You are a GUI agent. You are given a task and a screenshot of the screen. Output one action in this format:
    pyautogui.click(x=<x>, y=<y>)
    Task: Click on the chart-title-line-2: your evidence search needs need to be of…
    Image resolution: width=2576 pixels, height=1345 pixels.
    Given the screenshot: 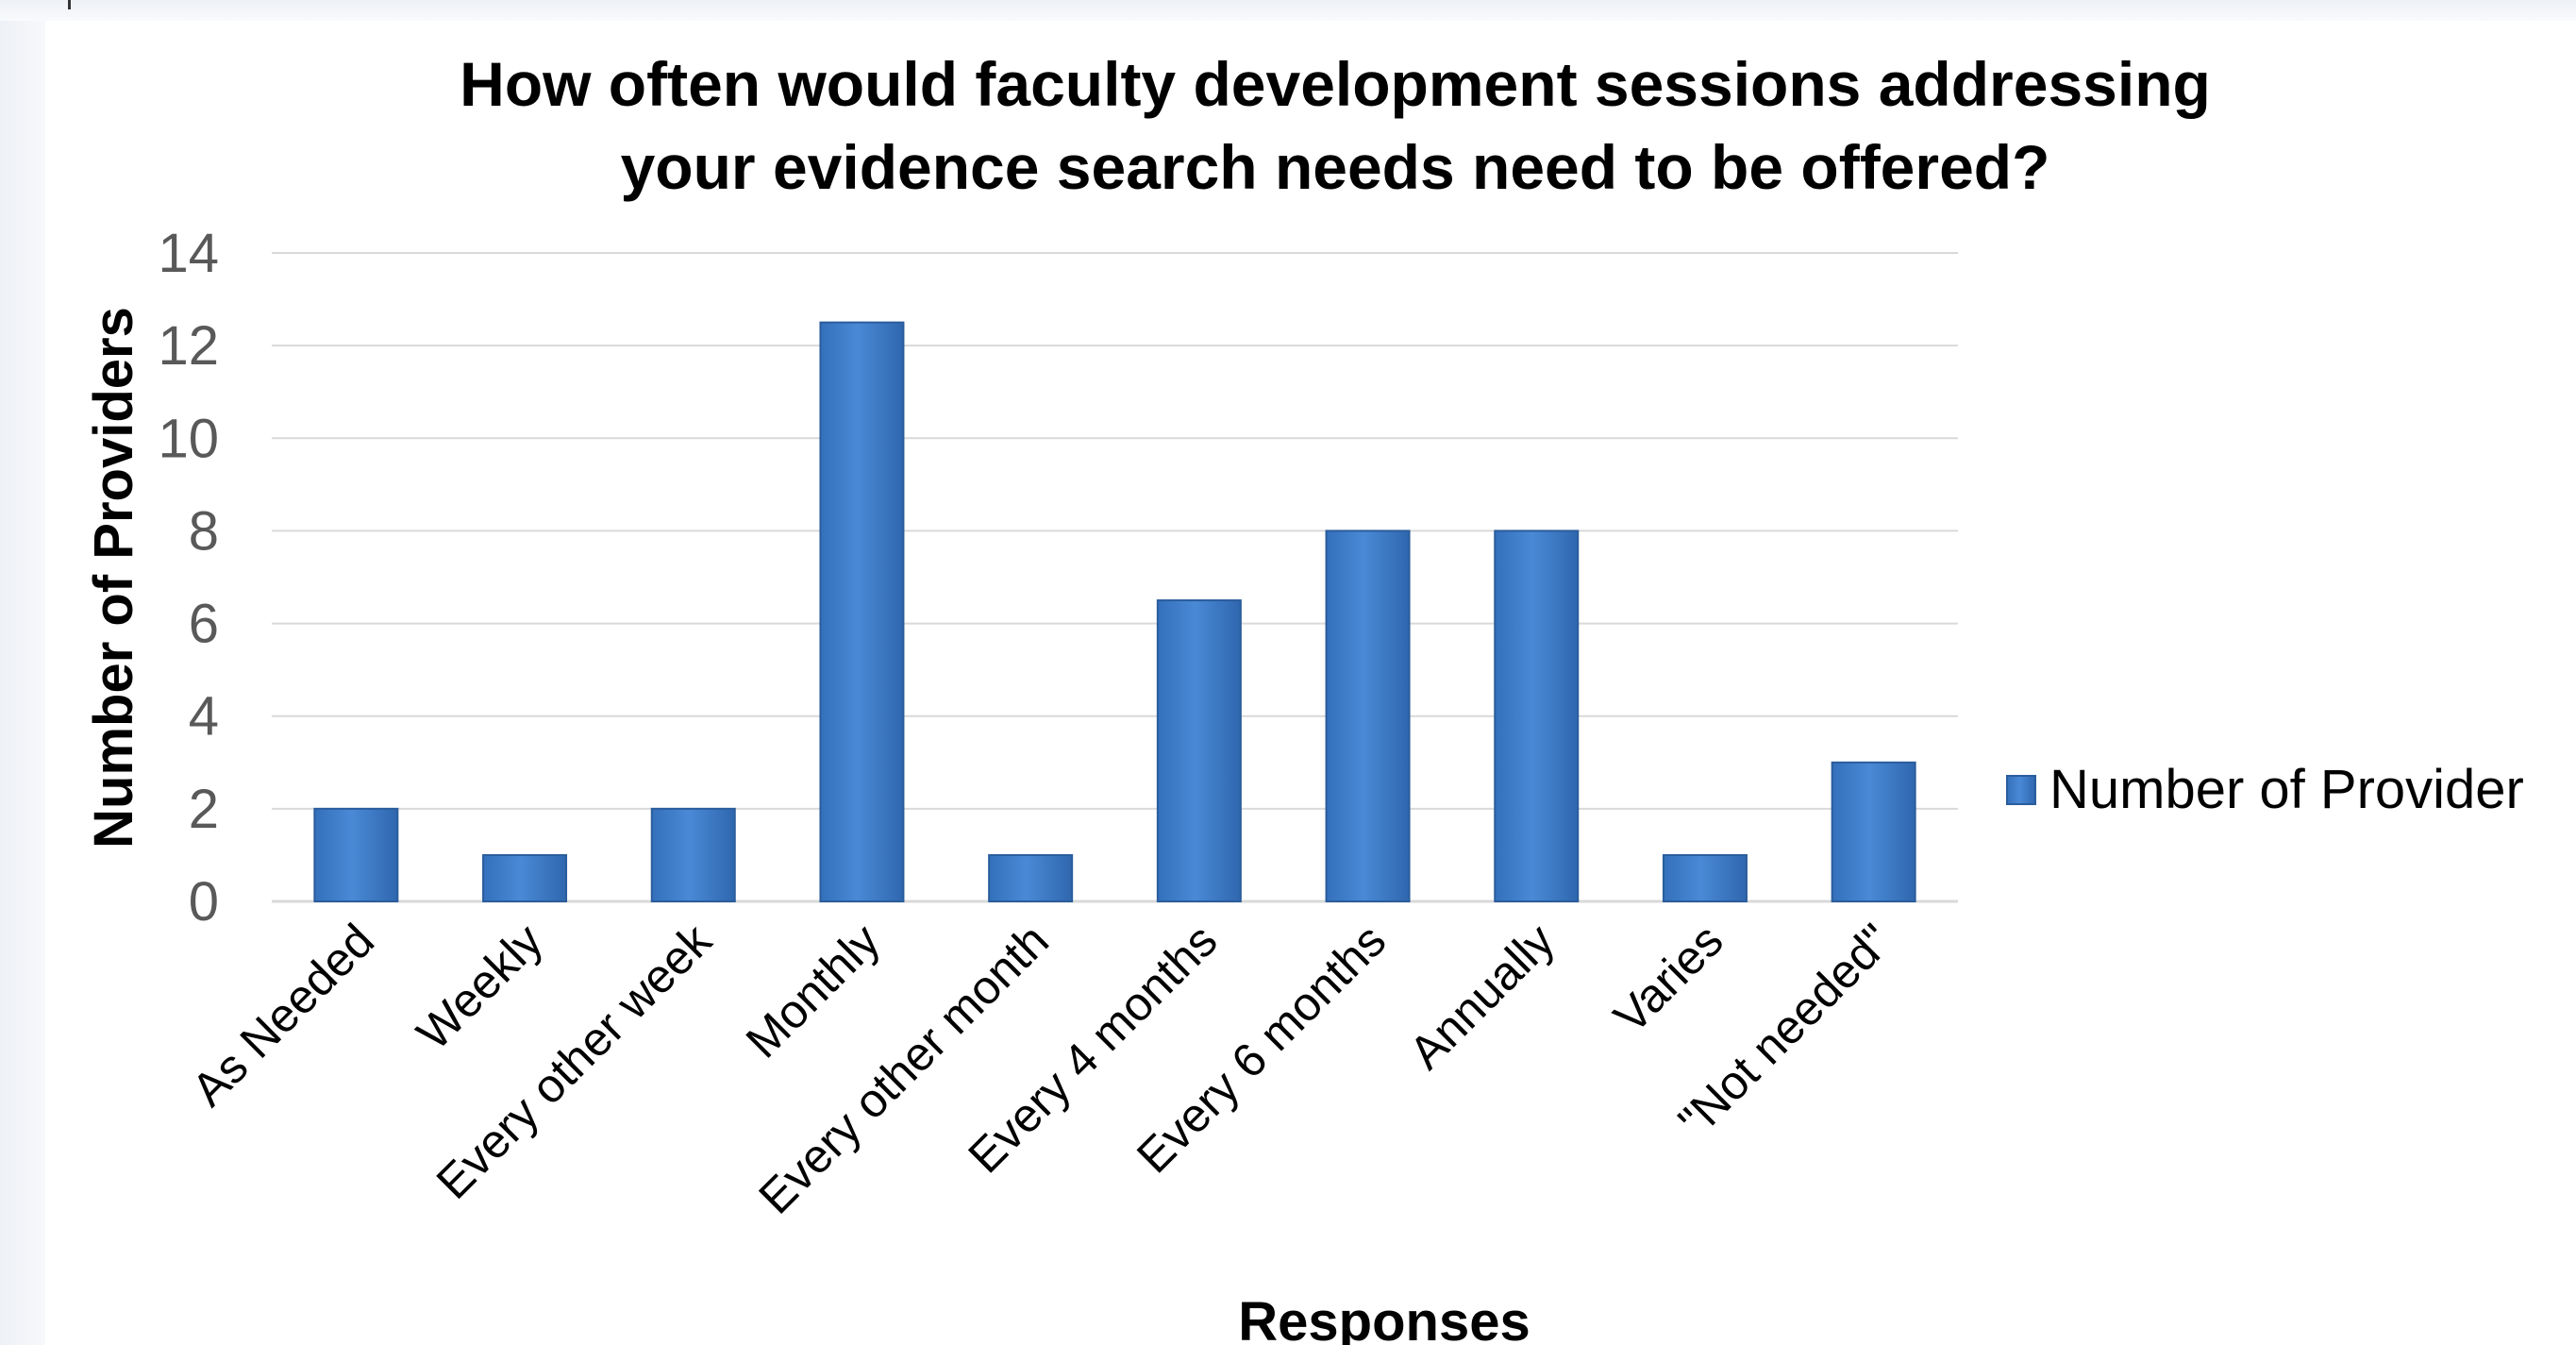 What is the action you would take?
    pyautogui.click(x=1335, y=167)
    